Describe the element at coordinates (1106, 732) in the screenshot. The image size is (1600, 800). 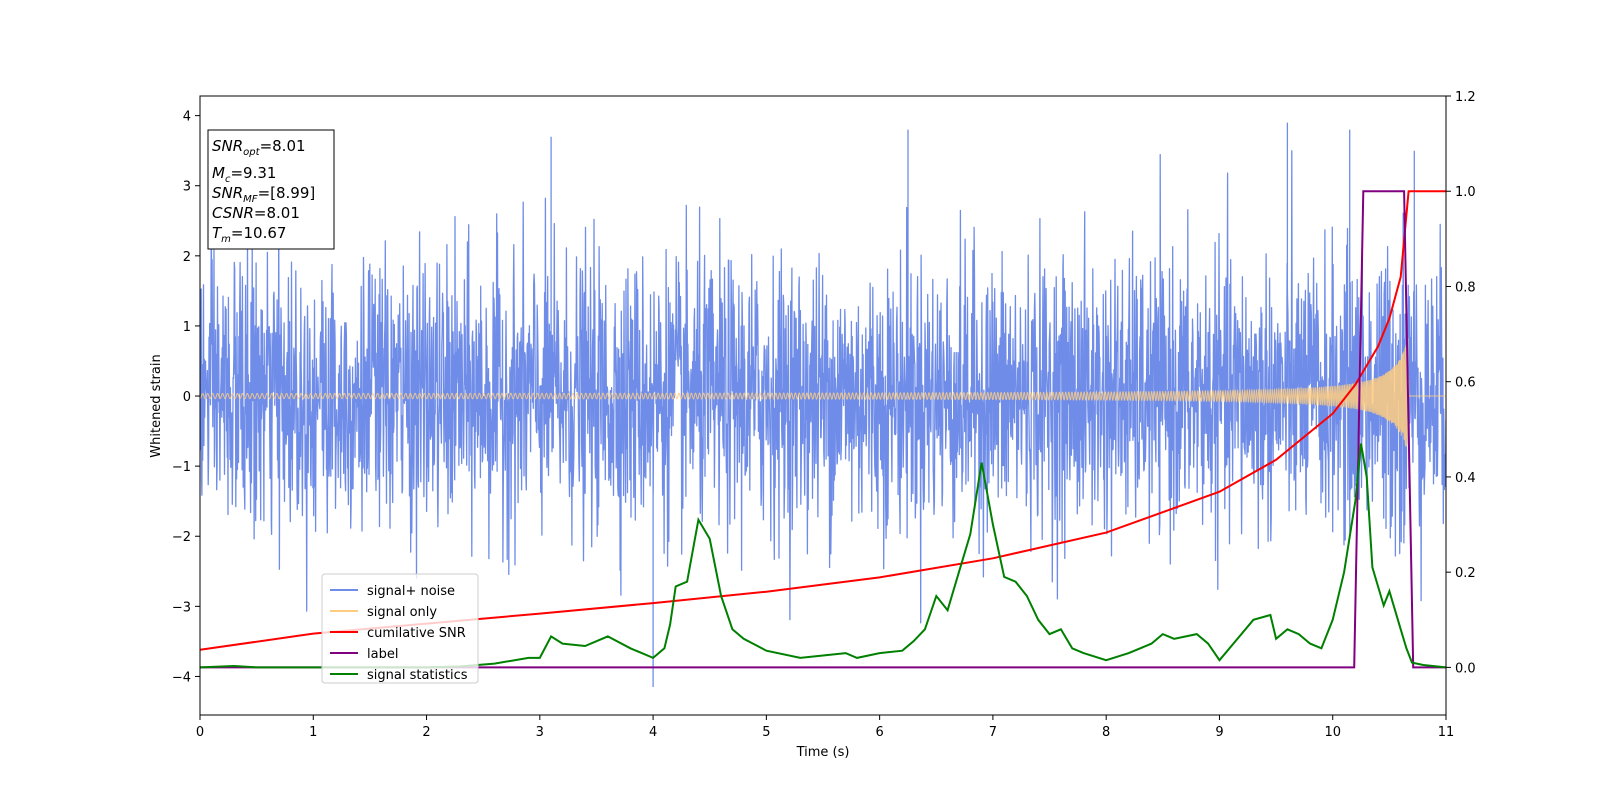
I see `x-tick-label: 8` at that location.